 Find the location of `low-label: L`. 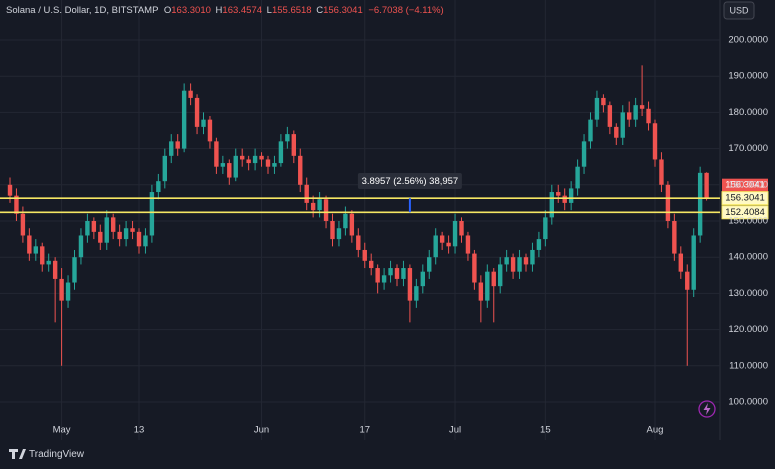

low-label: L is located at coordinates (269, 10).